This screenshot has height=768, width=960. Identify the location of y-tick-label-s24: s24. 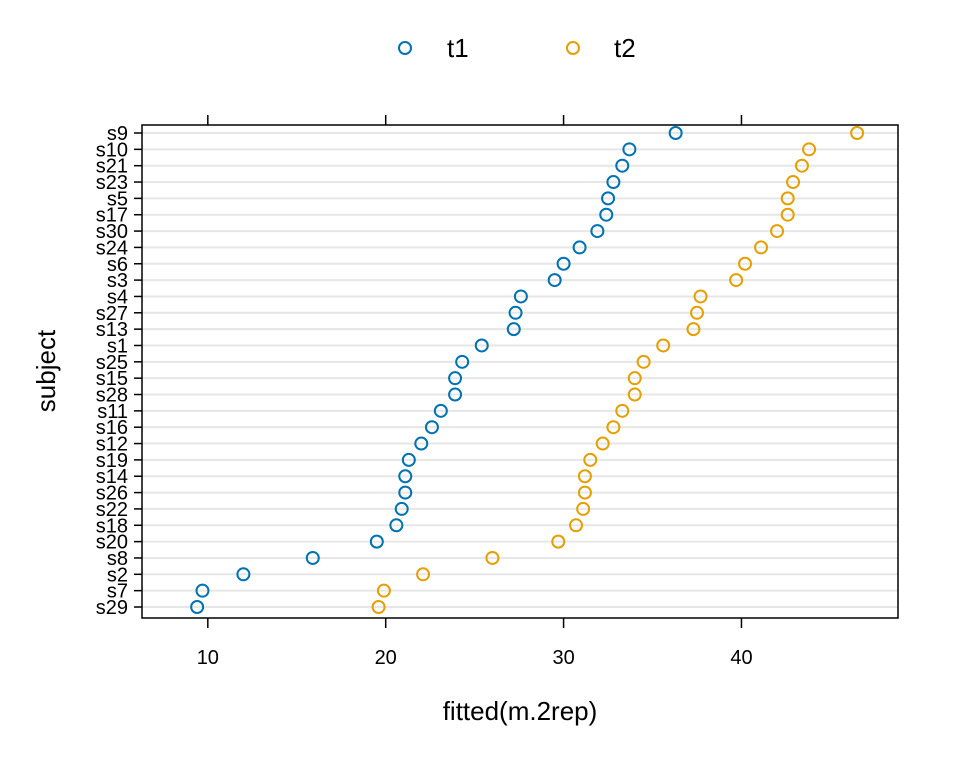
(112, 248).